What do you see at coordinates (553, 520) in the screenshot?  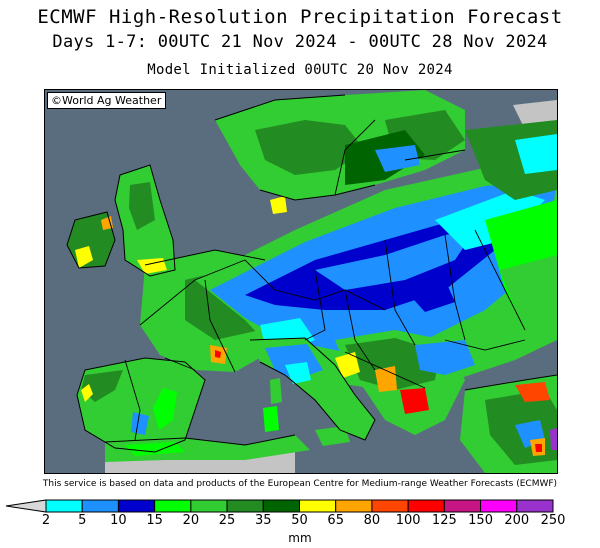 I see `colorbar-tick-label: 250` at bounding box center [553, 520].